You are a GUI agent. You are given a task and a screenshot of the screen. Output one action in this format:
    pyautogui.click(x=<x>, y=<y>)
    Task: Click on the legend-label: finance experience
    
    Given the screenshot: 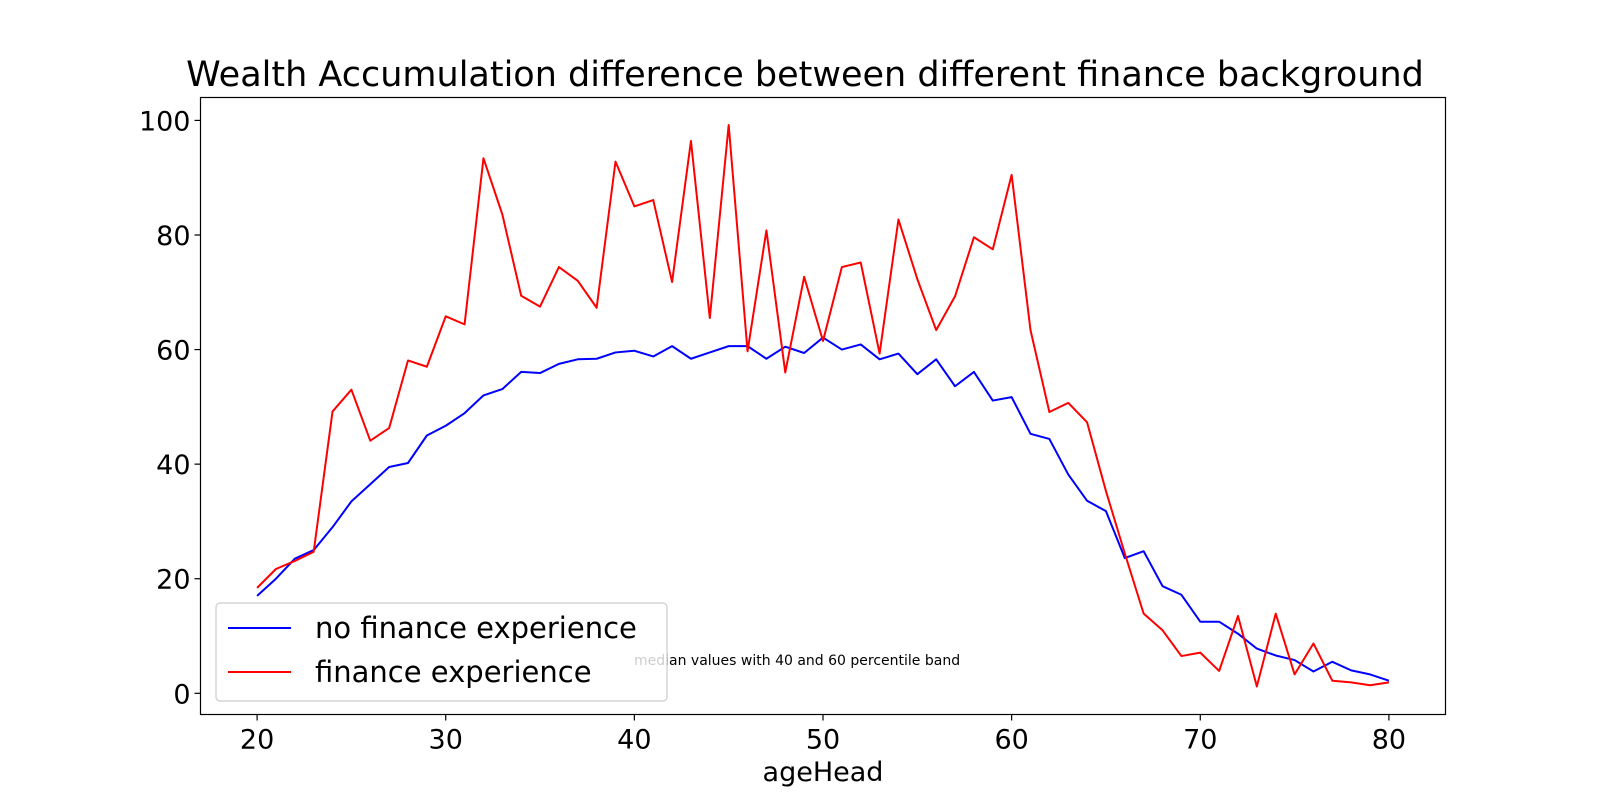 What is the action you would take?
    pyautogui.click(x=453, y=672)
    